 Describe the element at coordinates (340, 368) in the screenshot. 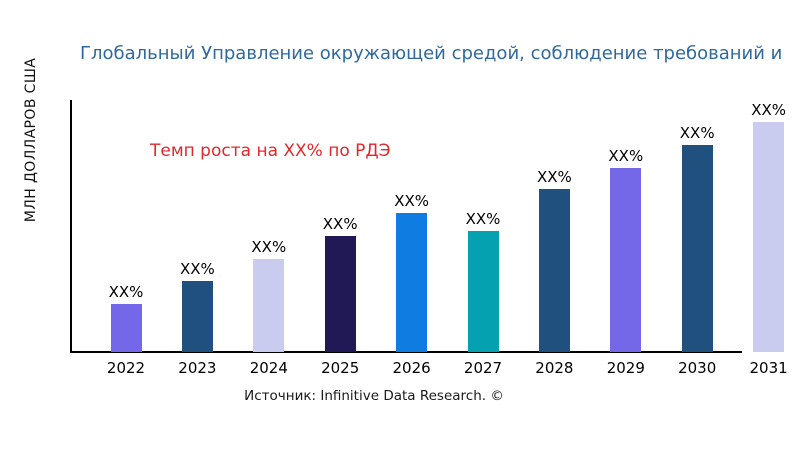

I see `x-tick-label: 2025` at that location.